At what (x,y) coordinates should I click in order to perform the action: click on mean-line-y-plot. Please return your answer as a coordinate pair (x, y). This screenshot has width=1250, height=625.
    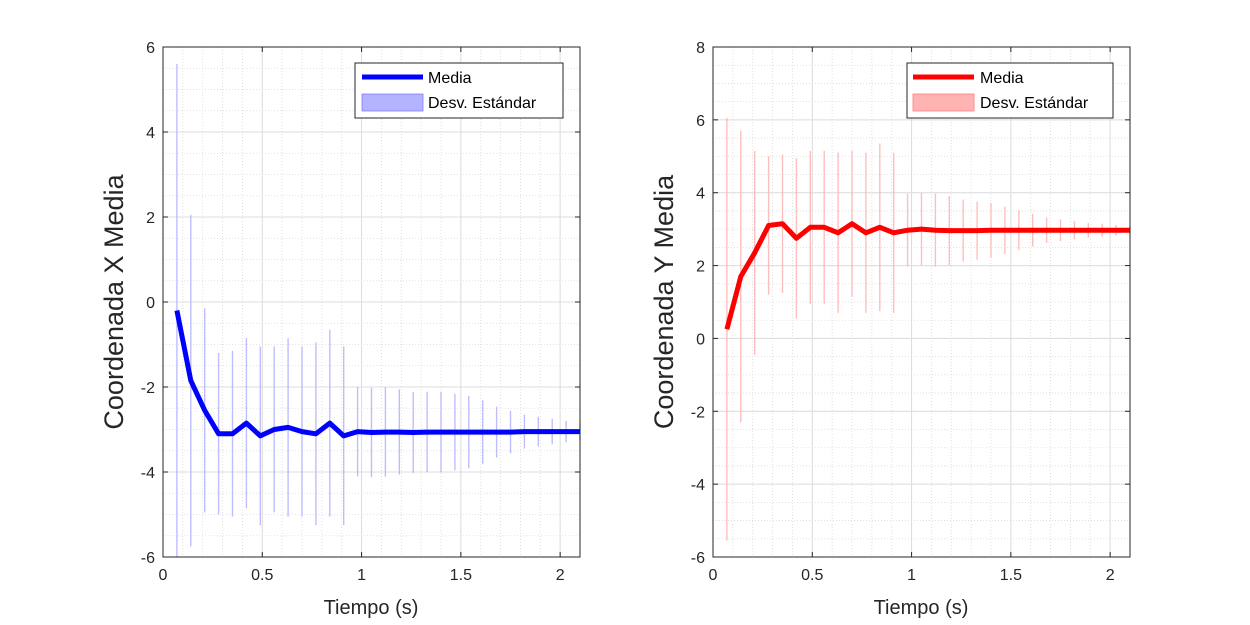
    Looking at the image, I should click on (927, 275).